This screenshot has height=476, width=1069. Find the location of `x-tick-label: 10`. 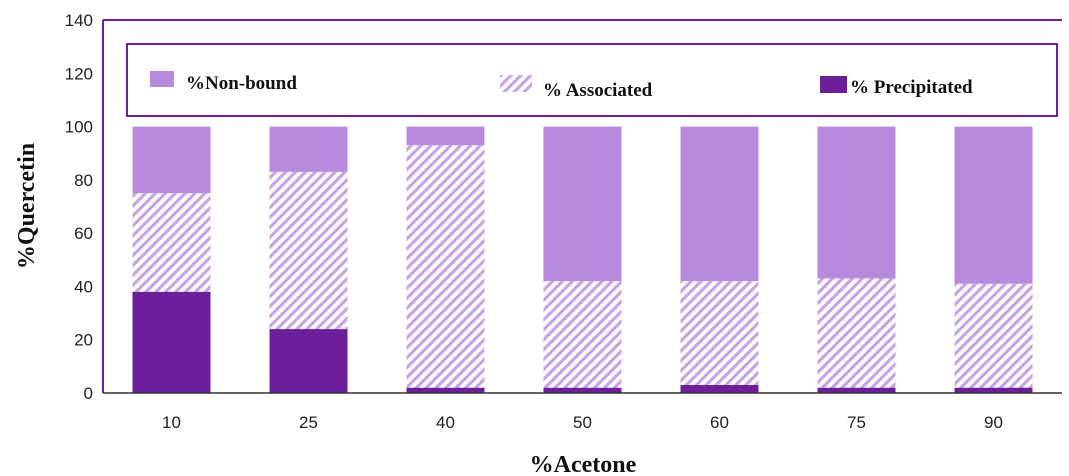

x-tick-label: 10 is located at coordinates (171, 422).